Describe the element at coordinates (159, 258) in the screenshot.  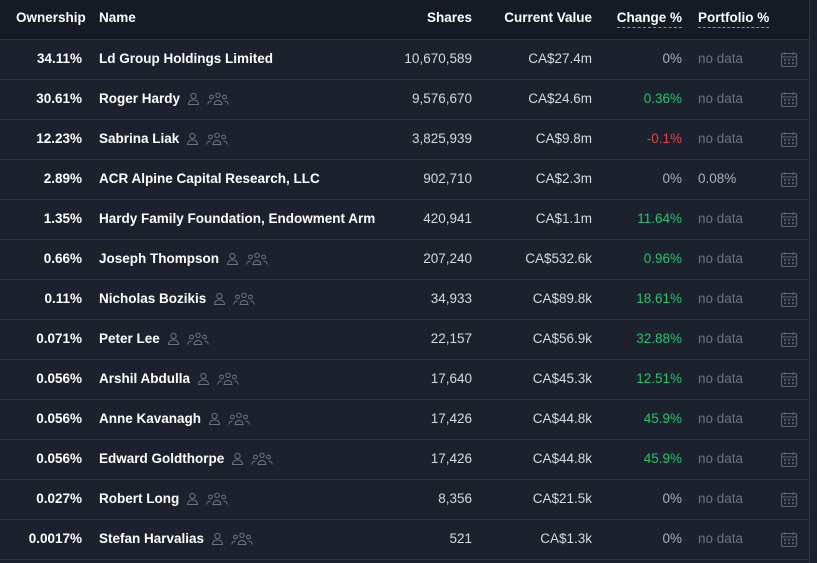
I see `holder-name-text: Joseph Thompson` at that location.